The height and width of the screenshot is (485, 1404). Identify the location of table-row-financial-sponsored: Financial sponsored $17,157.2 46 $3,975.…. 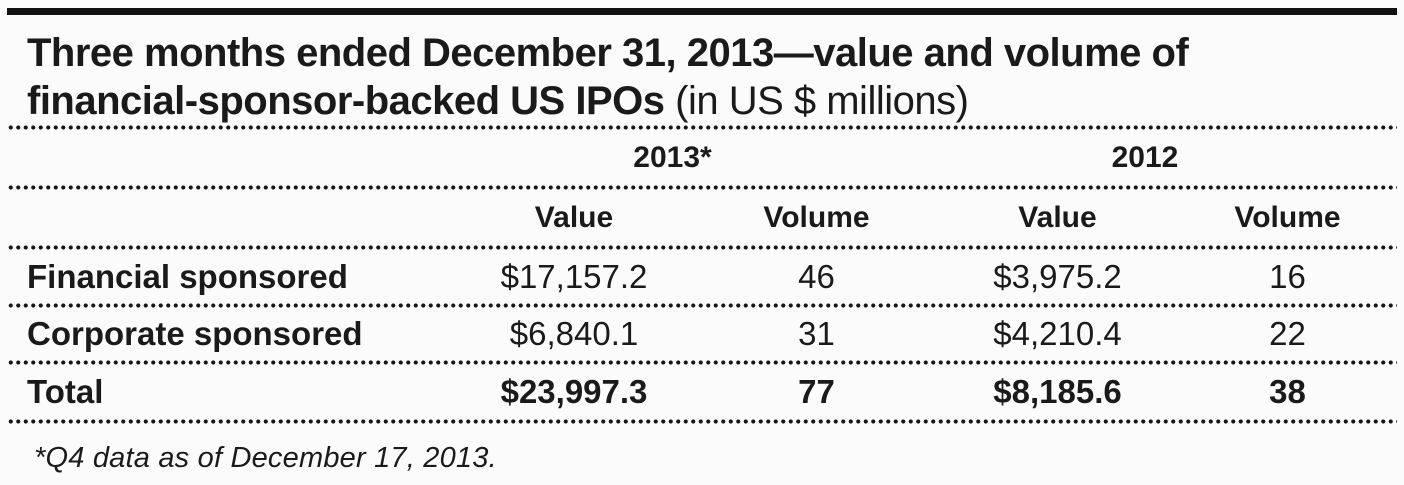
(702, 276).